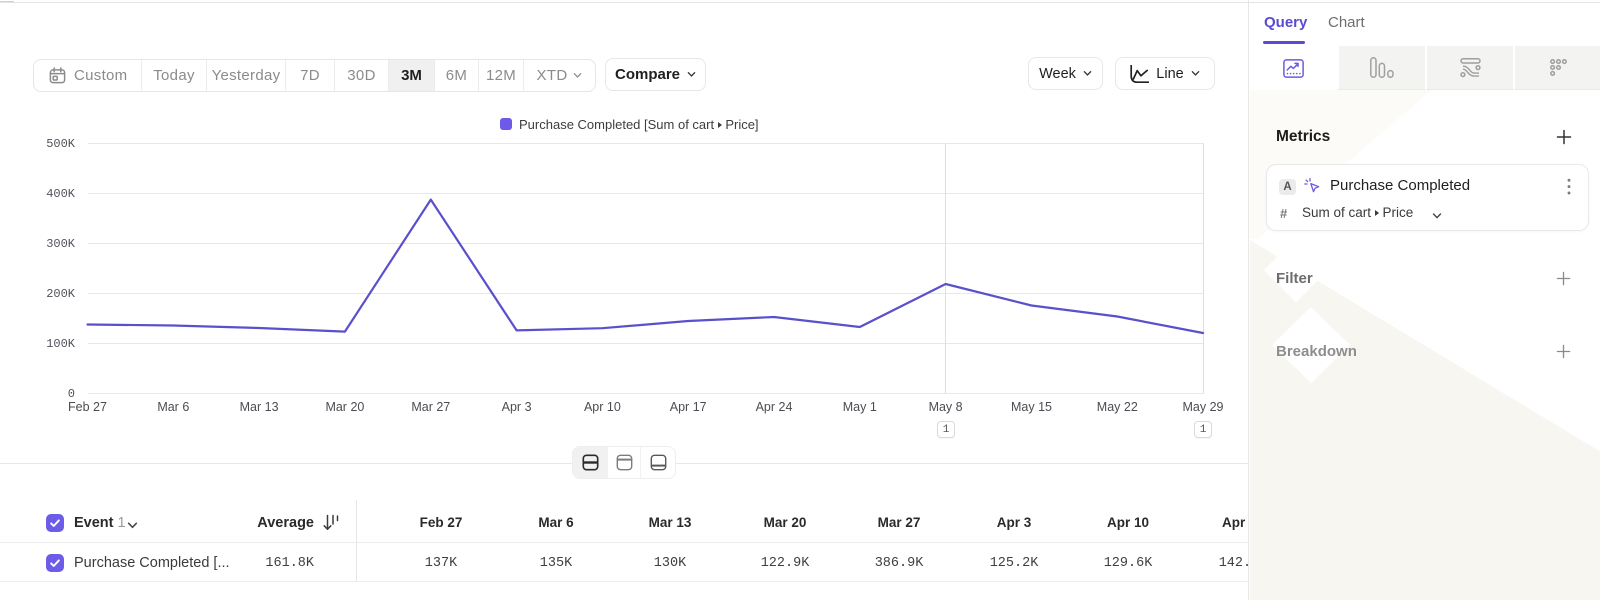 Image resolution: width=1600 pixels, height=600 pixels. What do you see at coordinates (259, 407) in the screenshot?
I see `svg-text: Mar 13` at bounding box center [259, 407].